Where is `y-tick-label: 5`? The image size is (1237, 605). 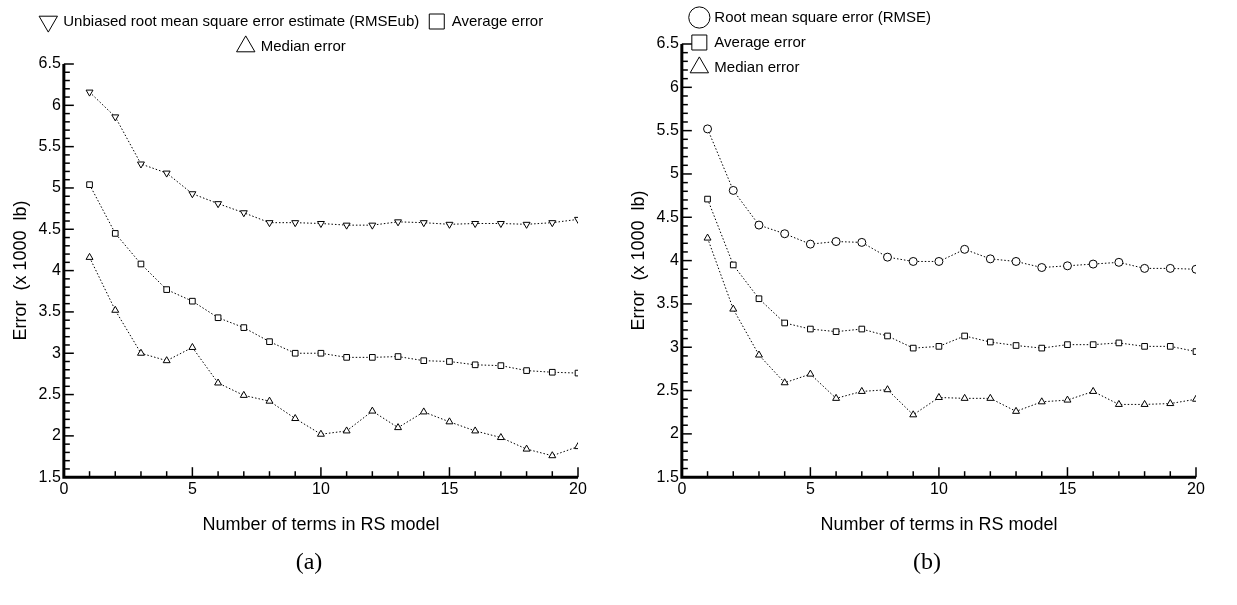
y-tick-label: 5 is located at coordinates (674, 173).